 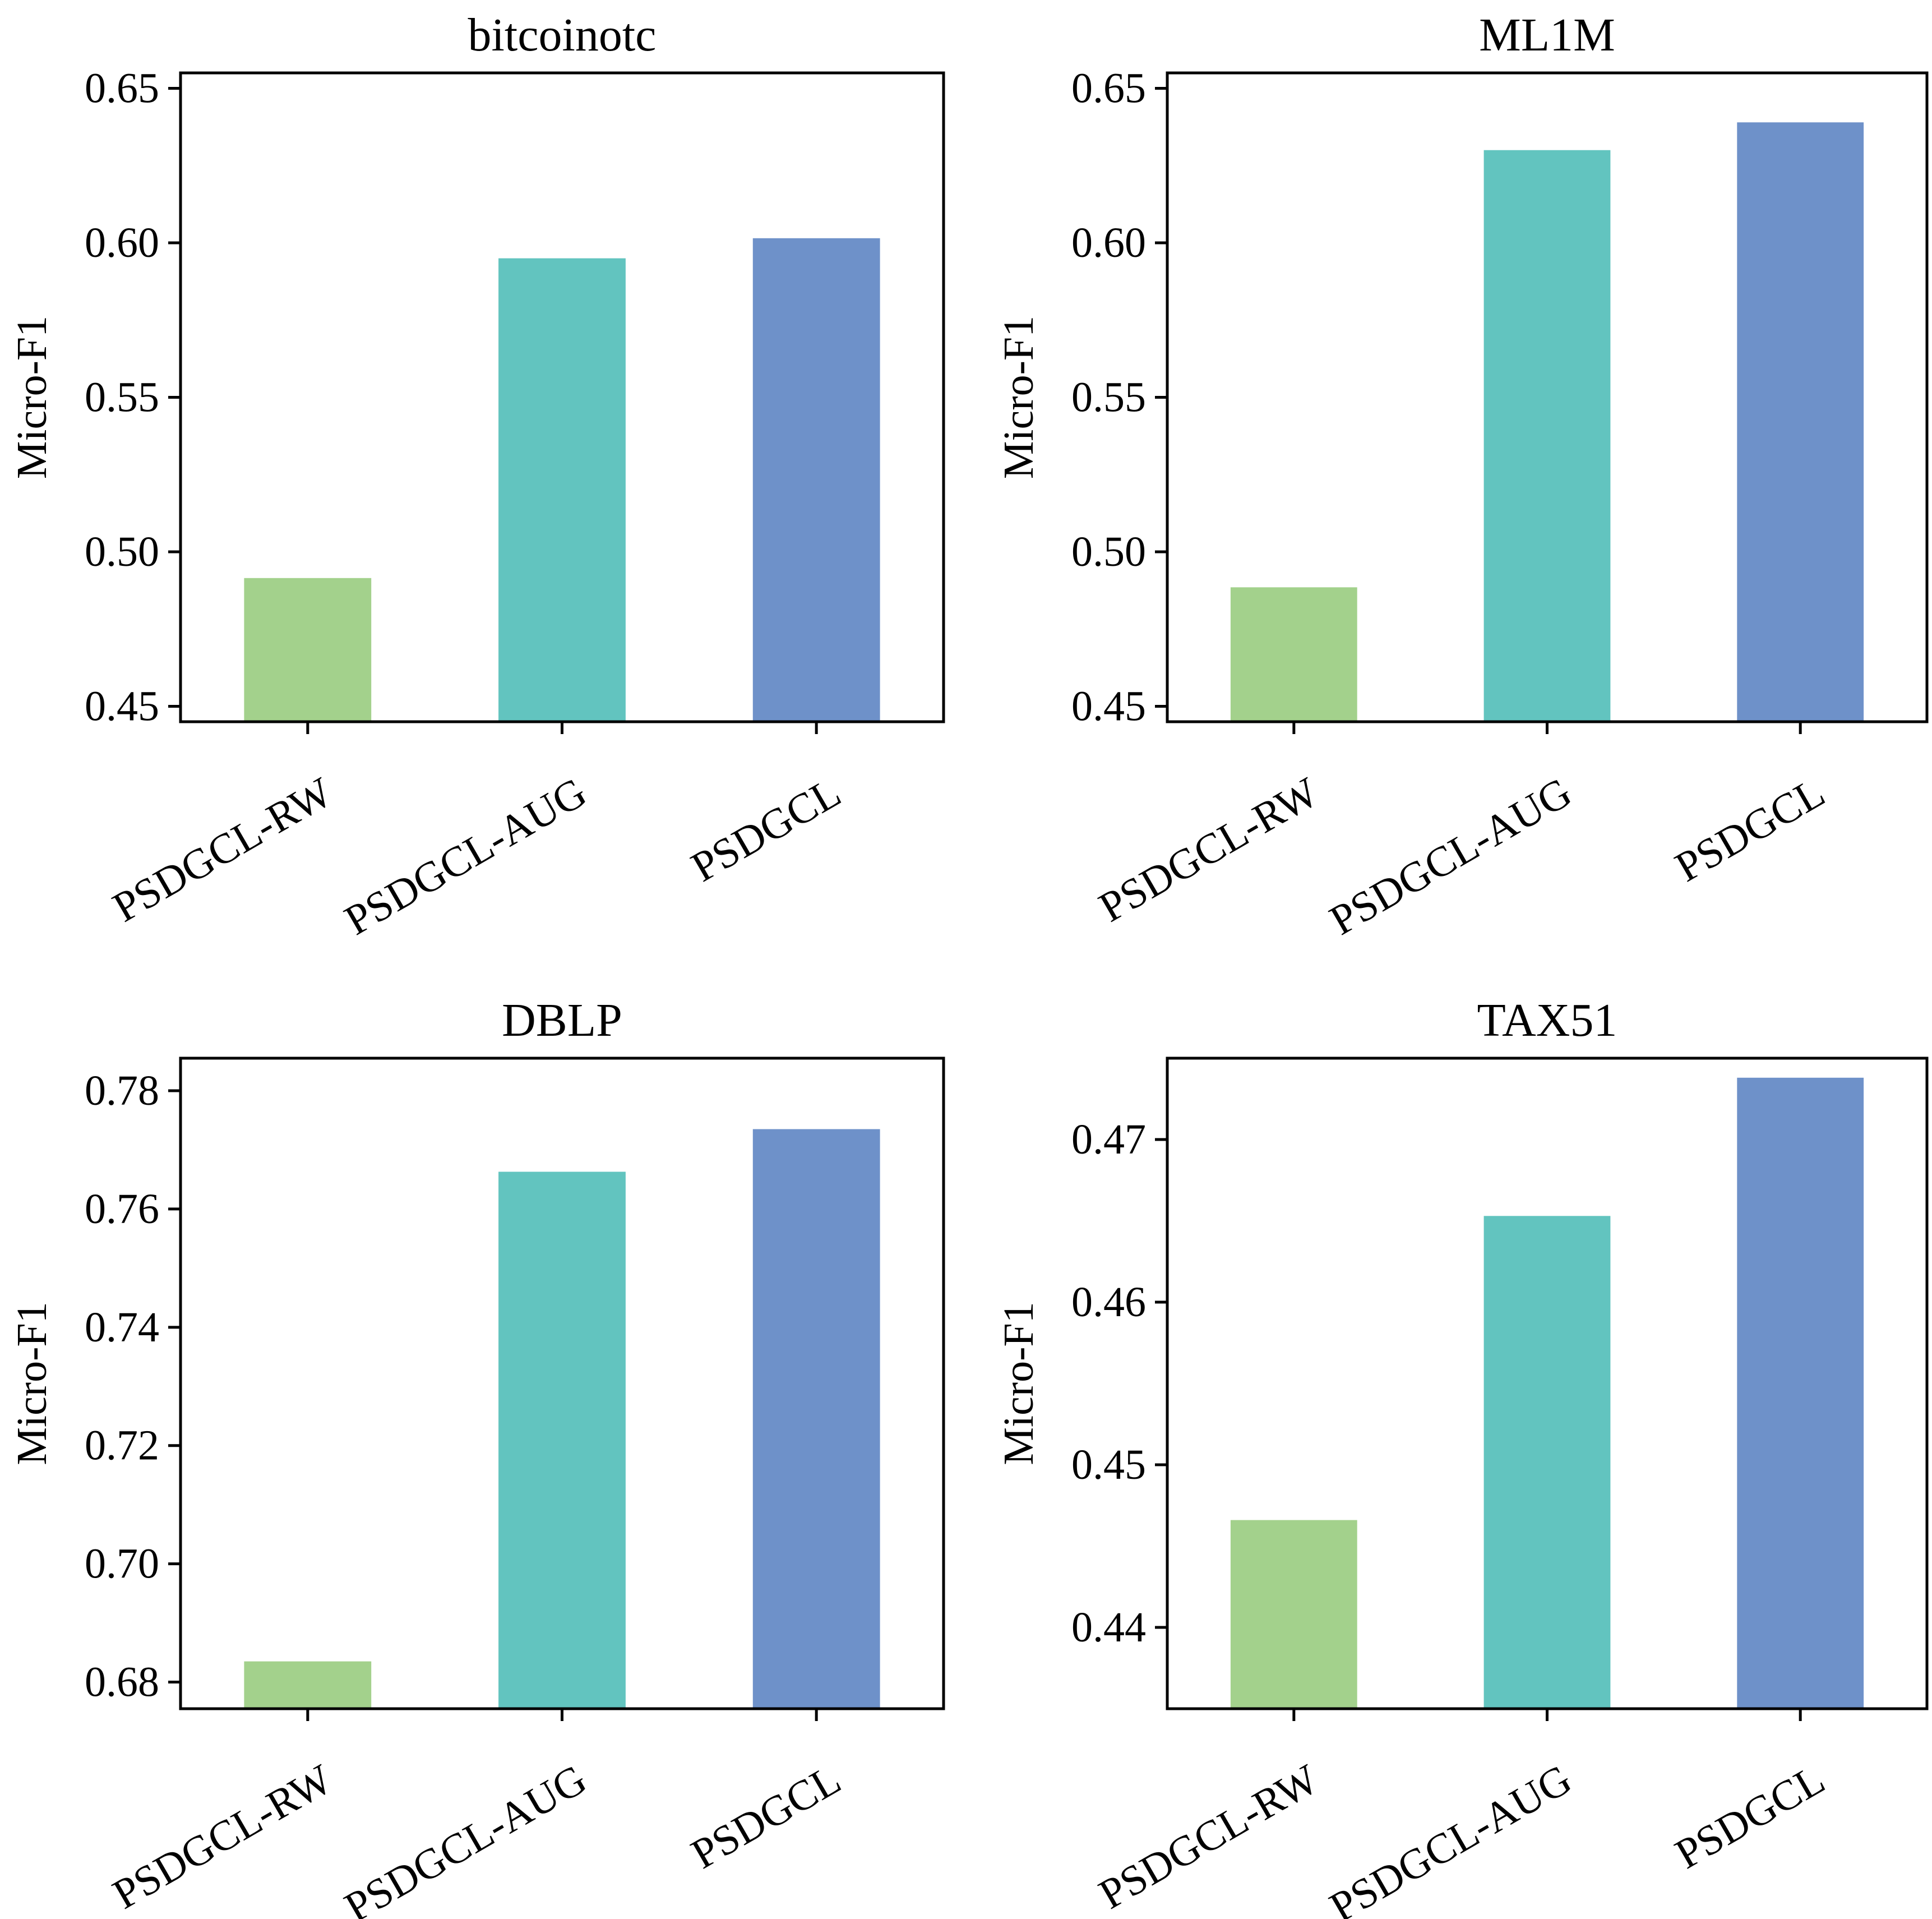 I want to click on chart-title: ML1M, so click(x=1547, y=35).